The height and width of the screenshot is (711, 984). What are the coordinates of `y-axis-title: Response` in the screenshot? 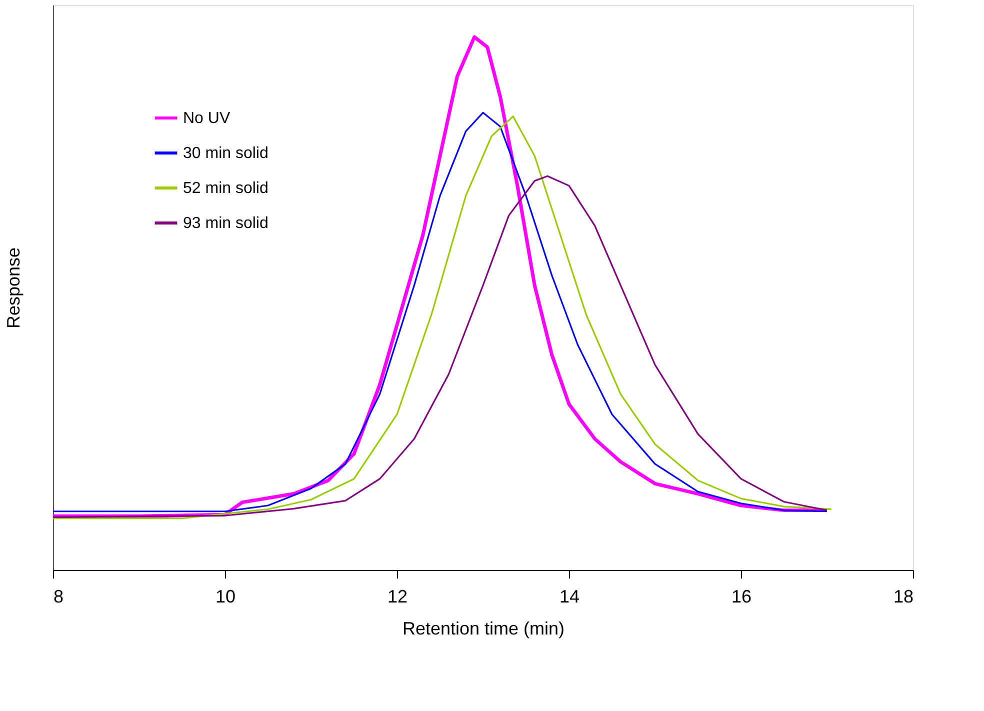 It's located at (14, 288).